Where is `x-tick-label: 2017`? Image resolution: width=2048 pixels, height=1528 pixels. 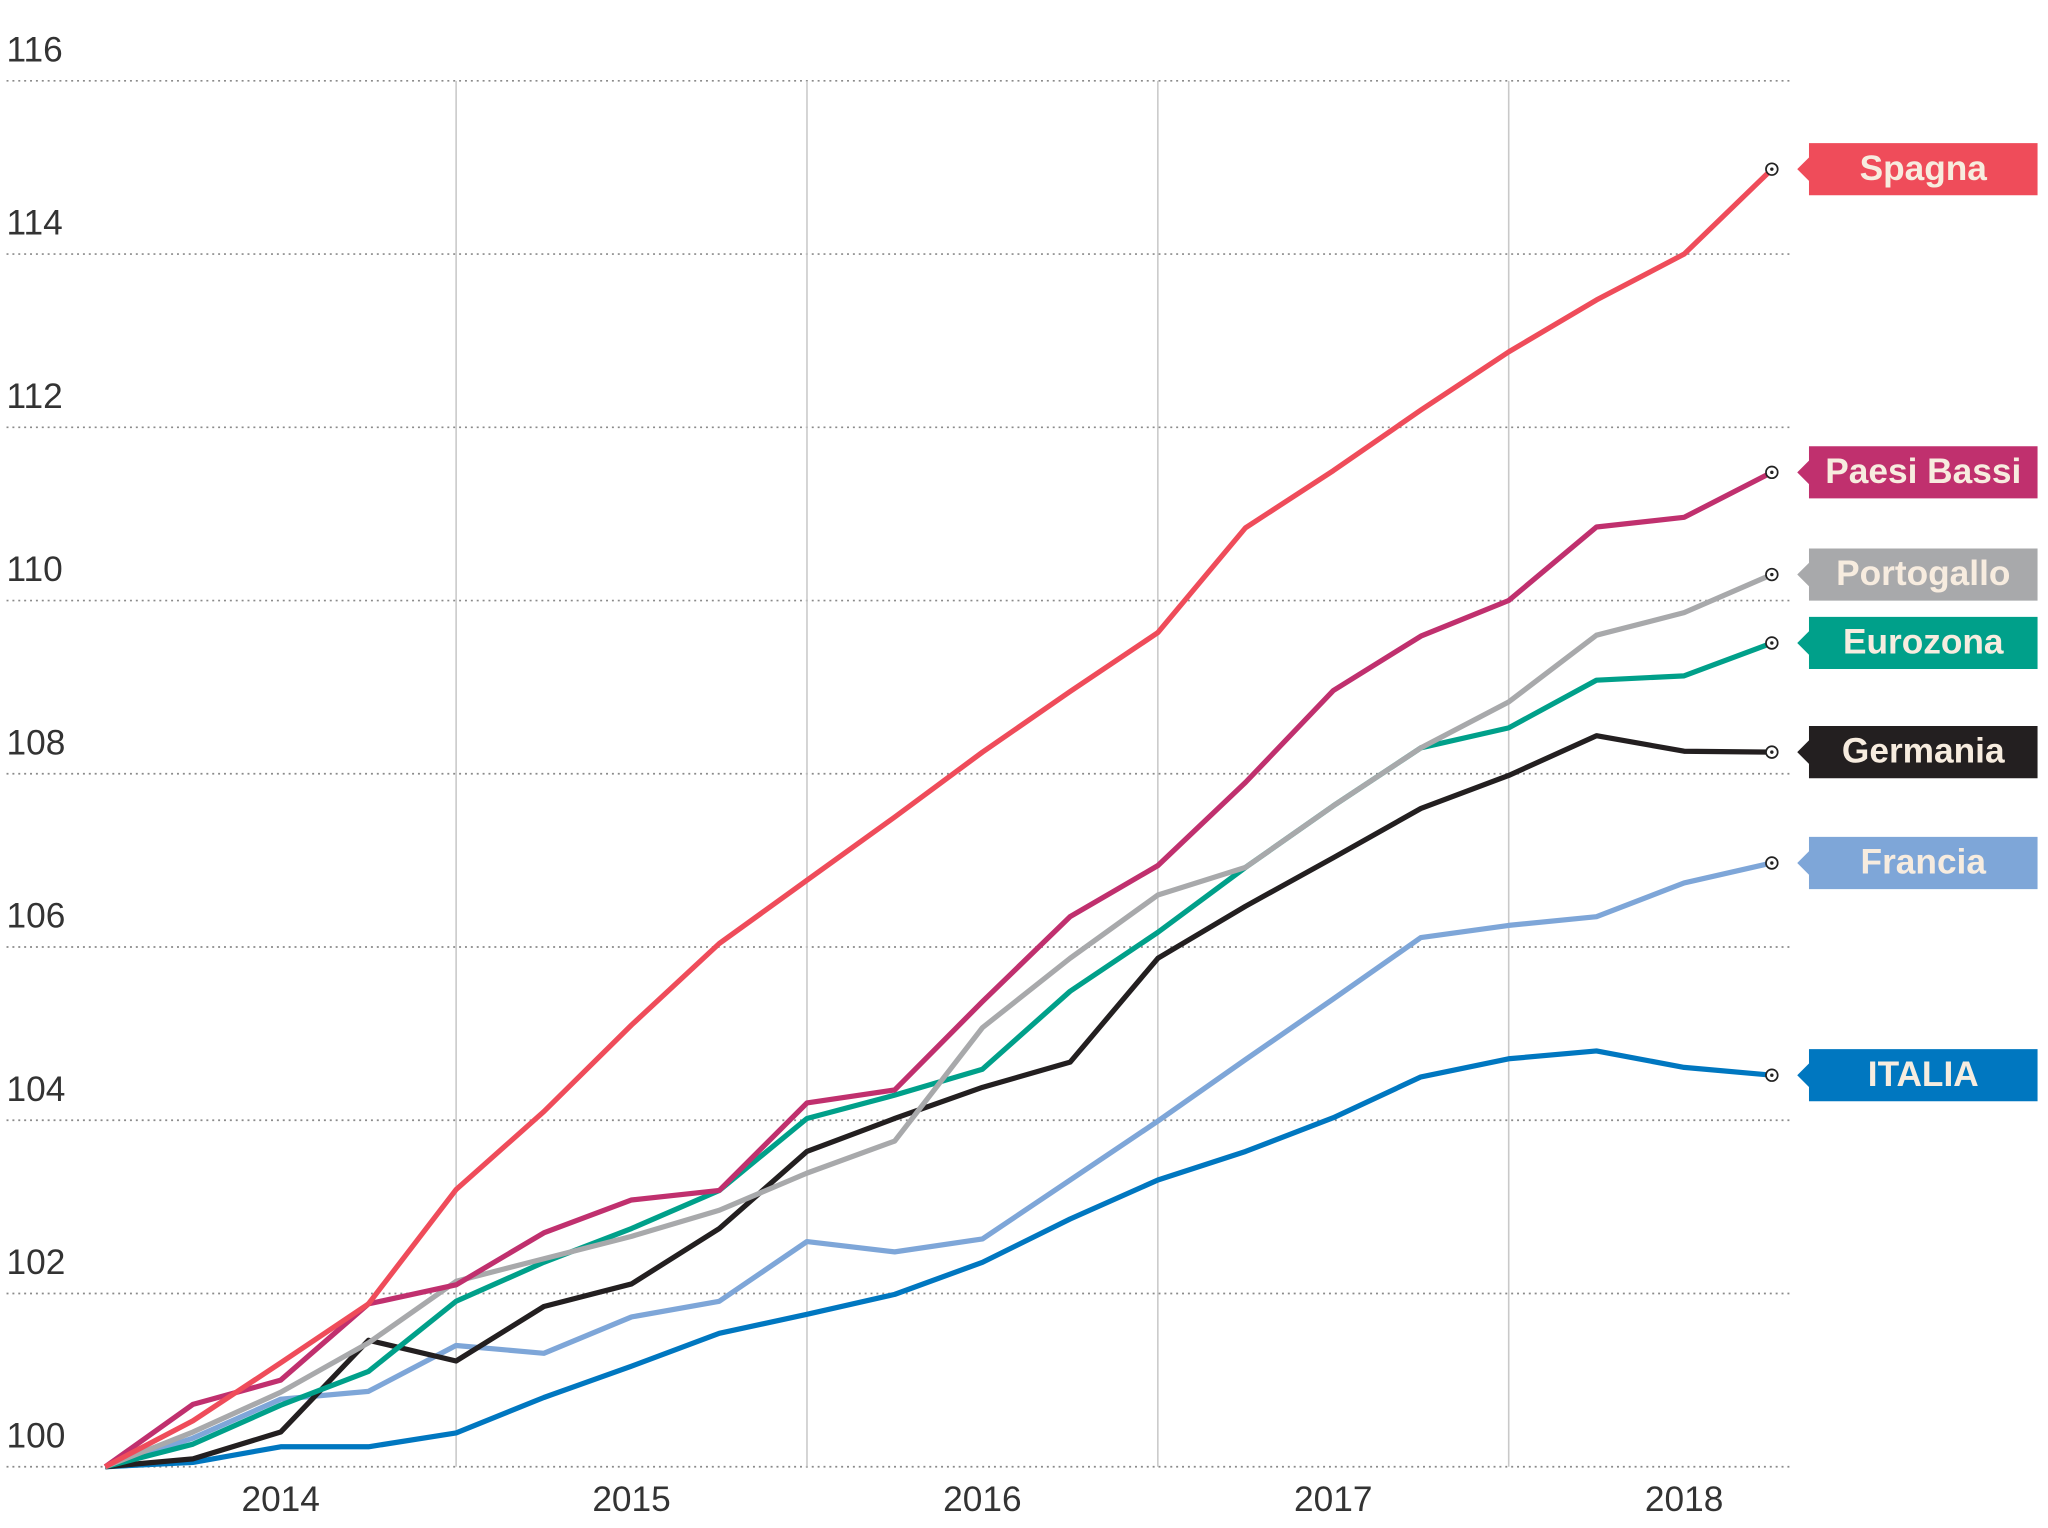 x-tick-label: 2017 is located at coordinates (1333, 1499).